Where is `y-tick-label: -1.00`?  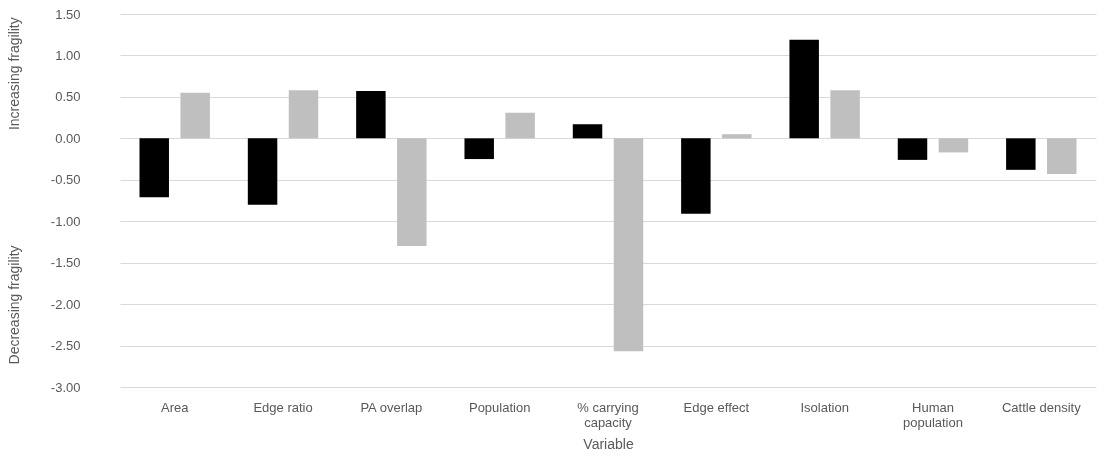 y-tick-label: -1.00 is located at coordinates (65, 221).